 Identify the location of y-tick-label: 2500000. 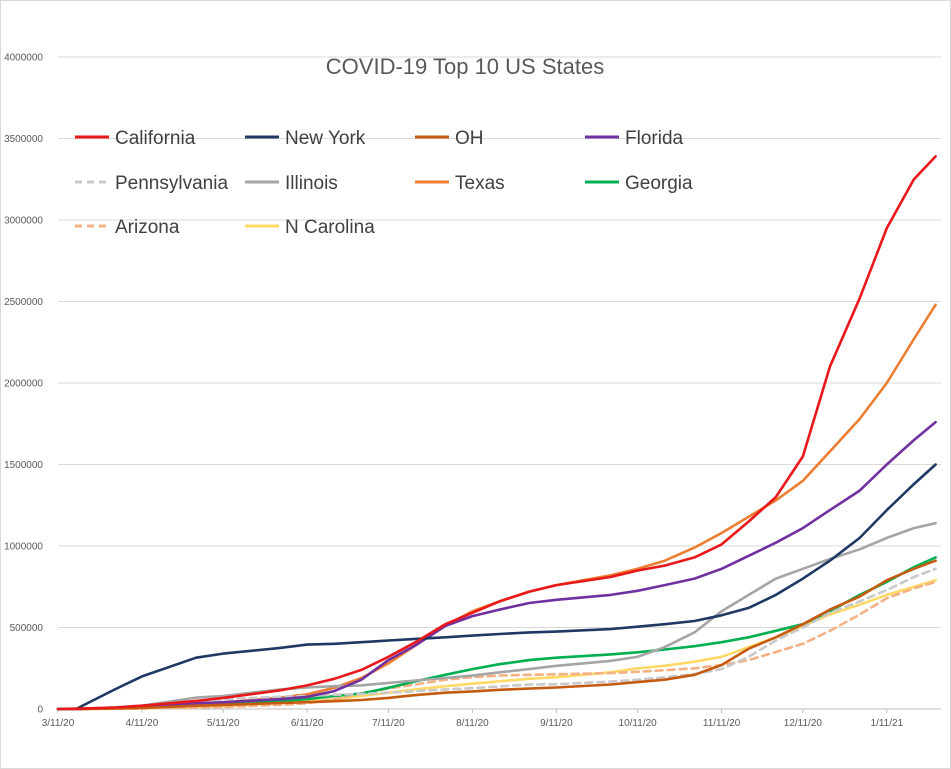
(23, 302).